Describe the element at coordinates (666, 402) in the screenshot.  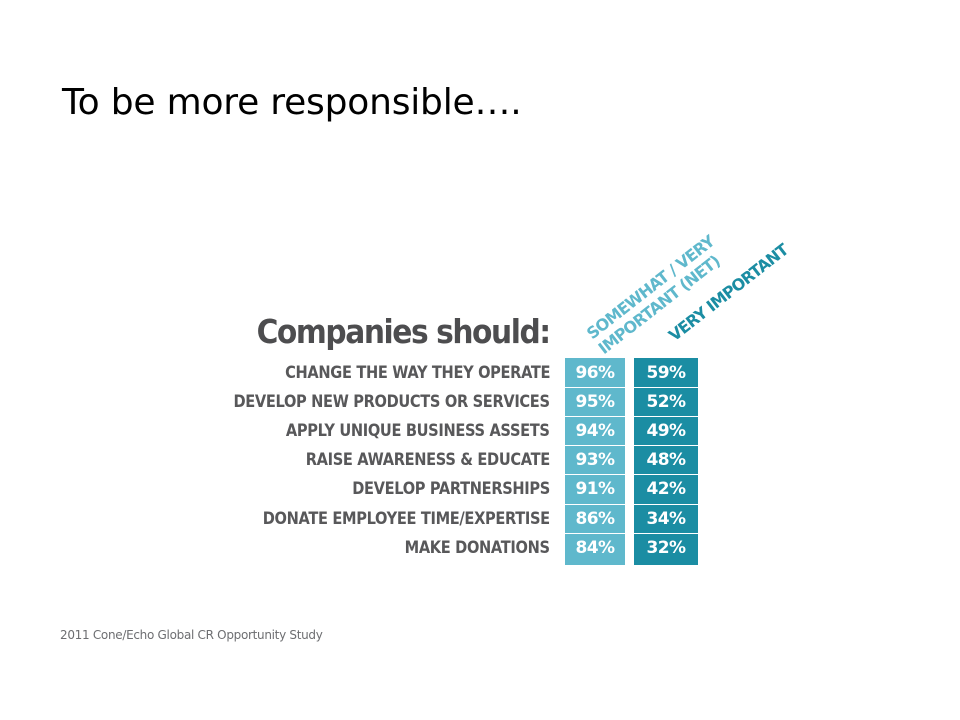
I see `very-value: 52%` at that location.